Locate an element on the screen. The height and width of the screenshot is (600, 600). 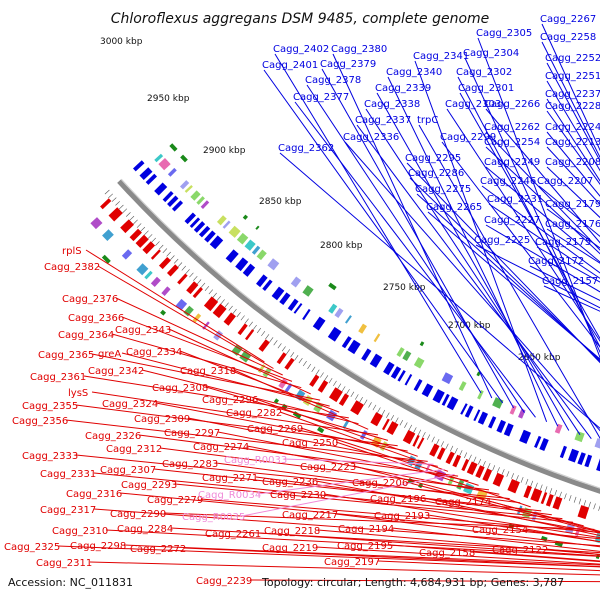
gene-label-cagg-2297: Cagg_2297 is located at coordinates (192, 433).